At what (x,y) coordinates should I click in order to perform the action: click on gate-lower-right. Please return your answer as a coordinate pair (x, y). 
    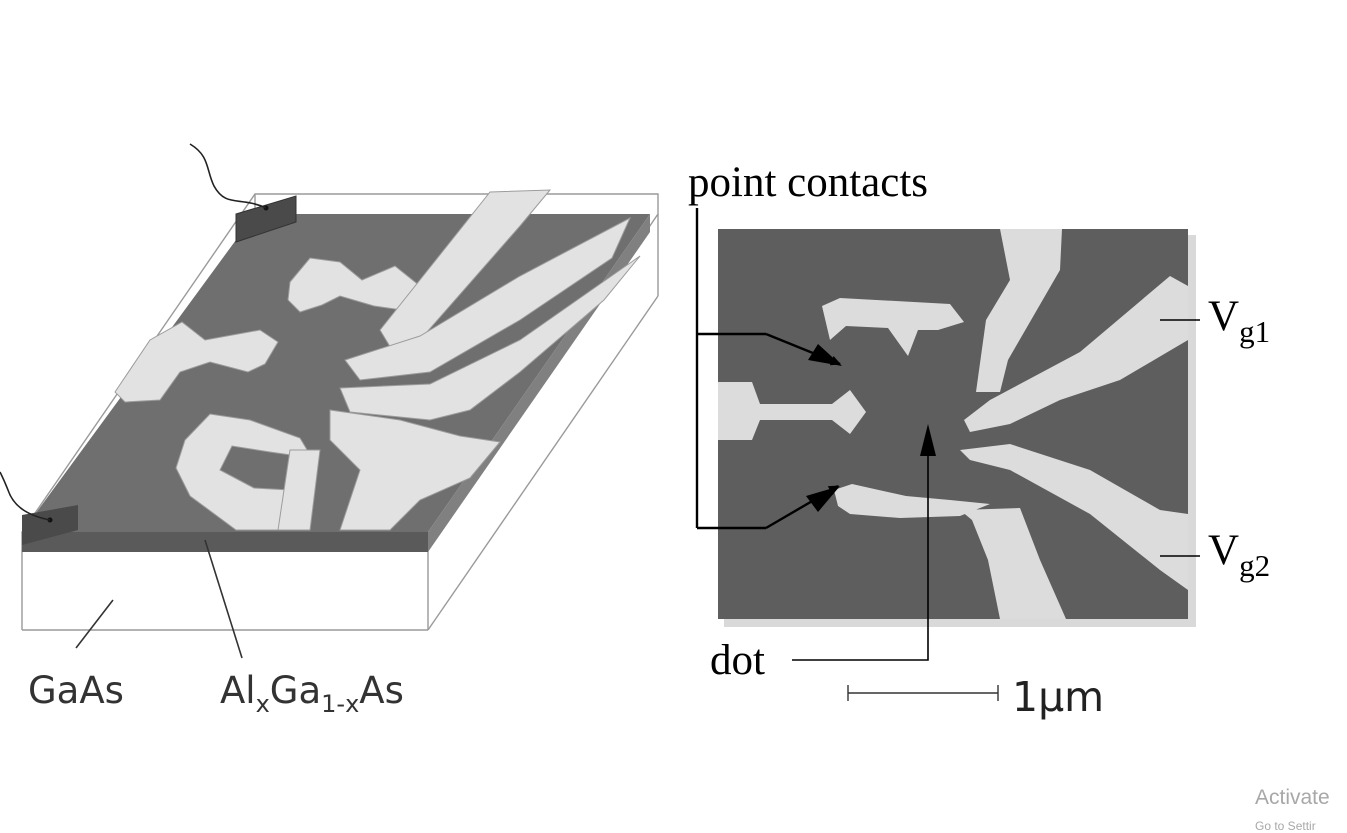
    Looking at the image, I should click on (415, 470).